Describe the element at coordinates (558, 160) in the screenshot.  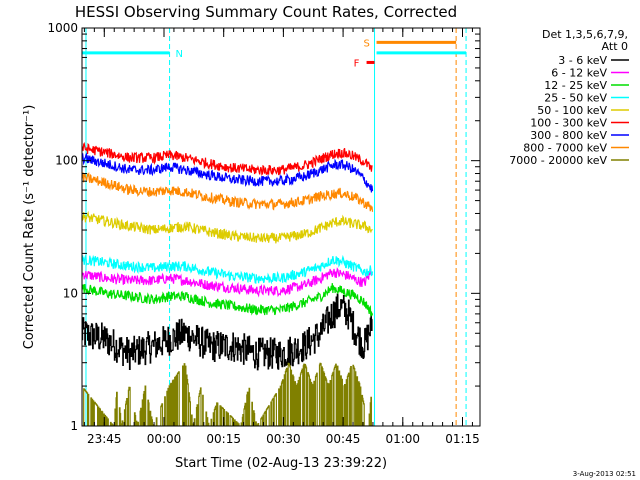
I see `legend-entry: 7000 - 20000 keV` at that location.